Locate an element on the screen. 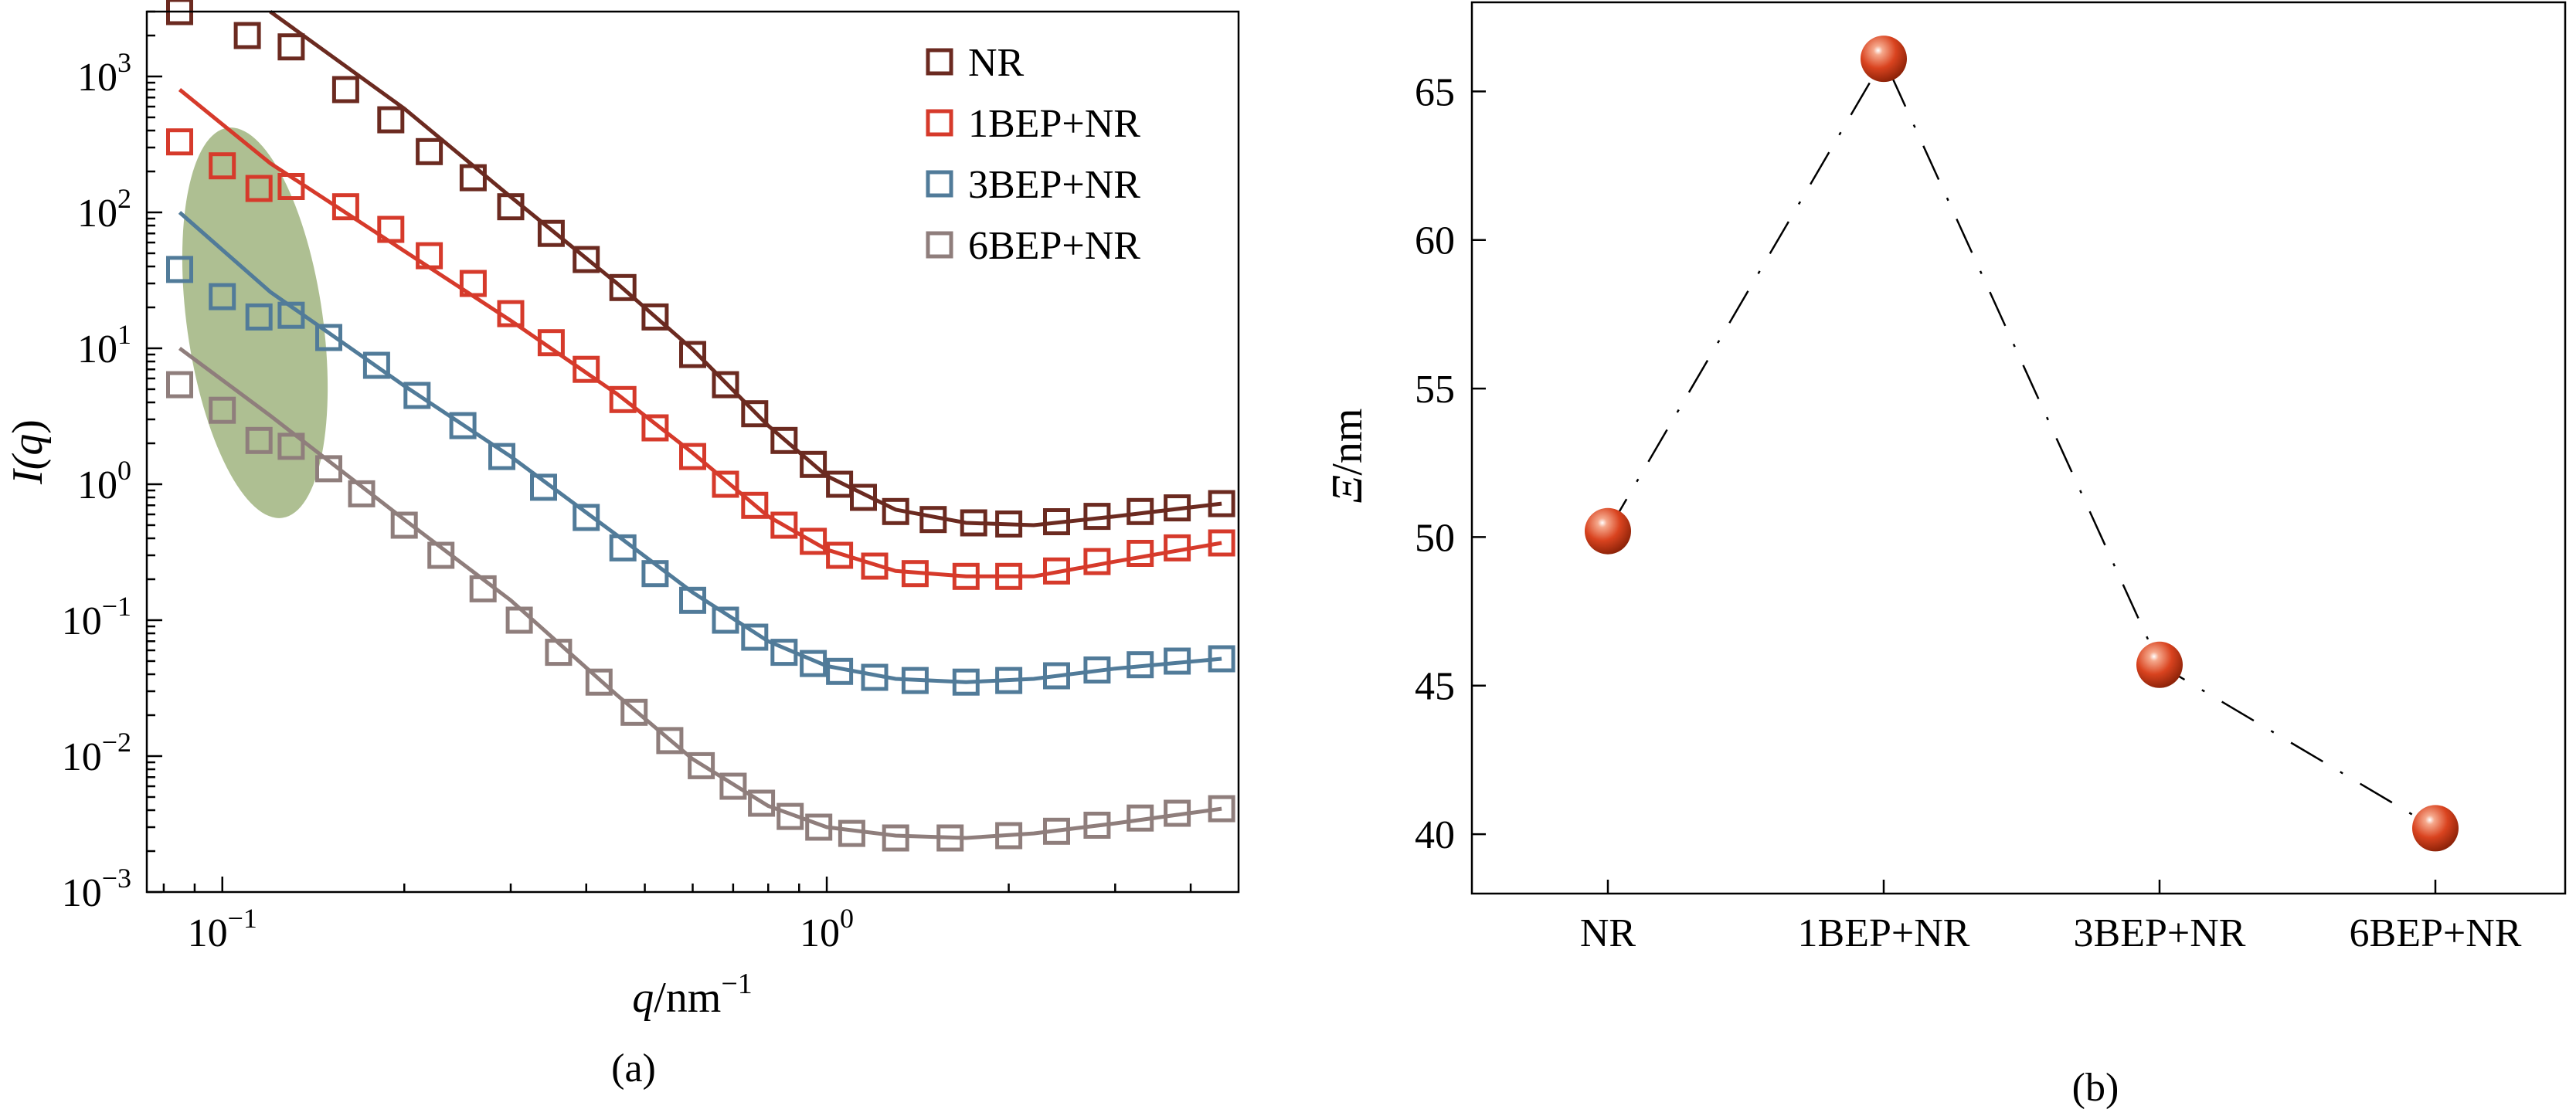 Image resolution: width=2576 pixels, height=1116 pixels. marker-6bep-plus-nr is located at coordinates (2435, 828).